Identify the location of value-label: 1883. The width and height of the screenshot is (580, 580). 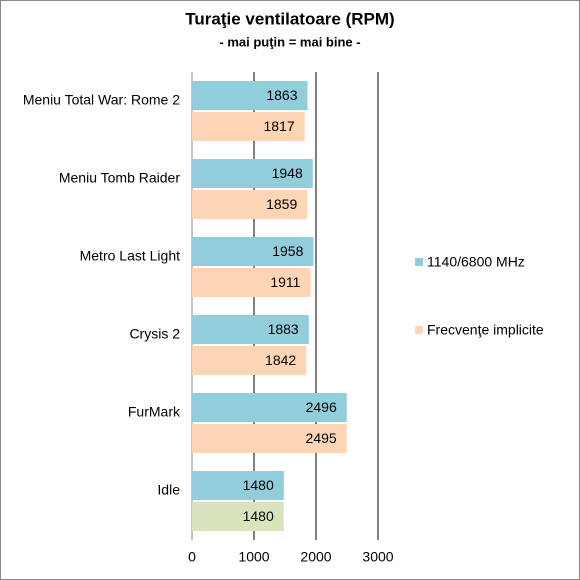
(283, 329).